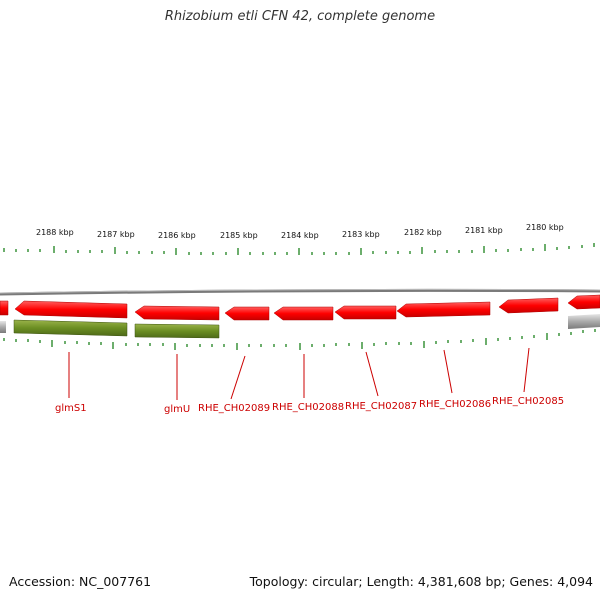 Image resolution: width=600 pixels, height=600 pixels. What do you see at coordinates (177, 235) in the screenshot?
I see `kbp-label: 2186 kbp` at bounding box center [177, 235].